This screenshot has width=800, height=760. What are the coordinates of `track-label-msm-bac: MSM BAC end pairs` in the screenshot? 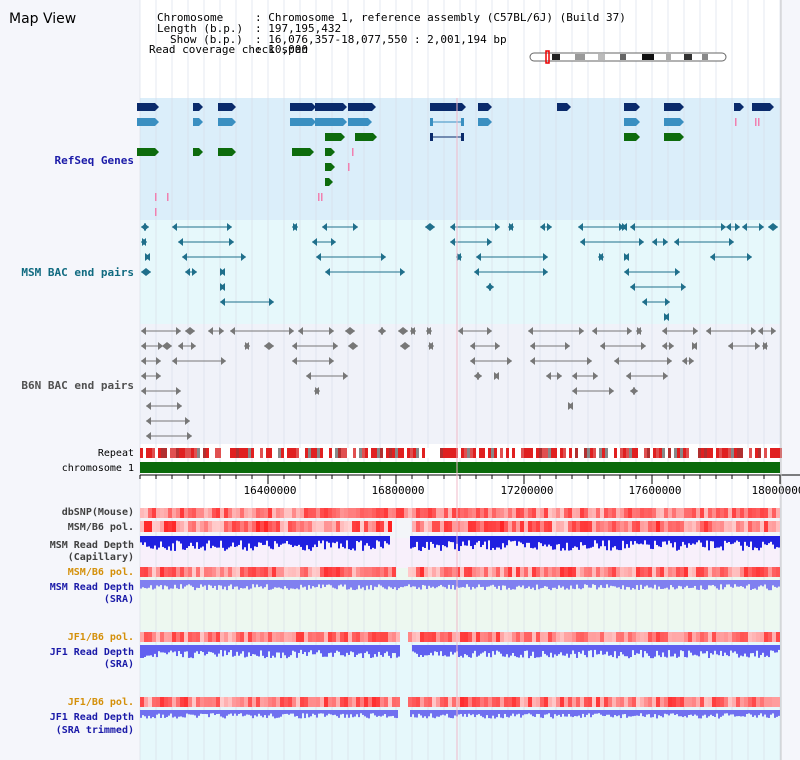 It's located at (77, 272).